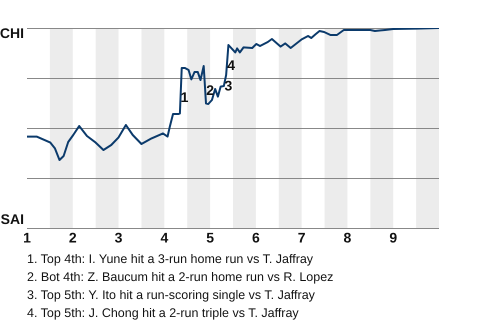 The image size is (480, 320). I want to click on annotation: 2, so click(210, 90).